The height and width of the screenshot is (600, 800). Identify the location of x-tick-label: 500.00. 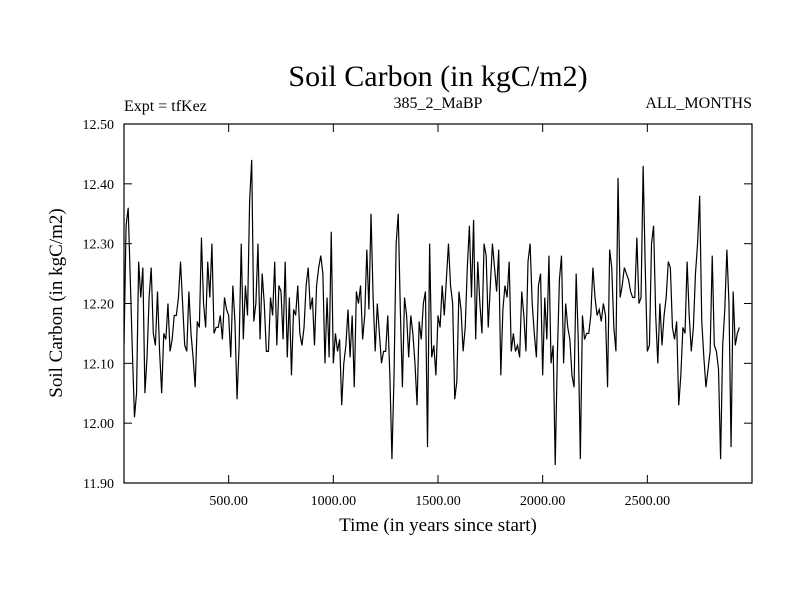
(228, 501).